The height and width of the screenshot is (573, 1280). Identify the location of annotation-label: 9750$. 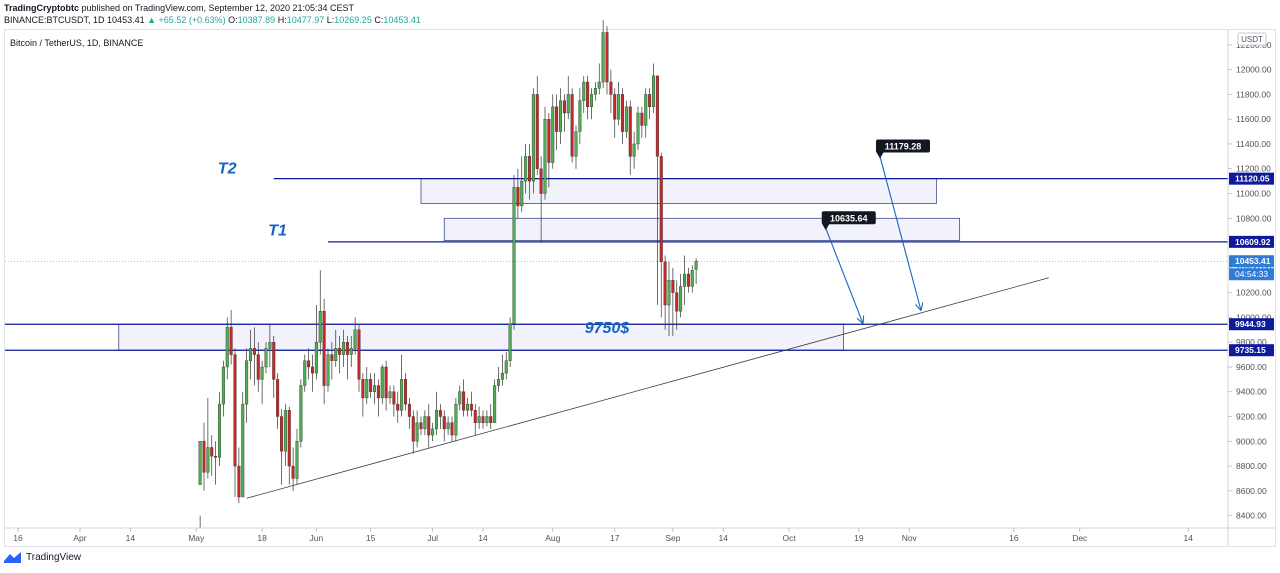
(608, 328).